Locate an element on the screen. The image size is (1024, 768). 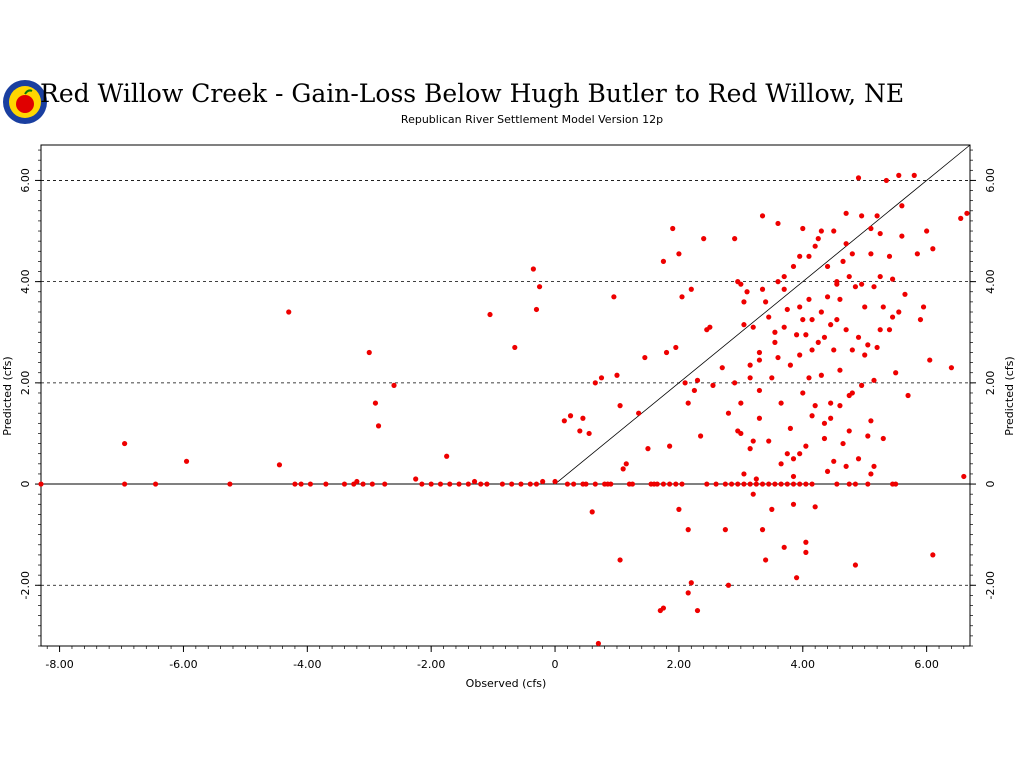
y-tick-label: 0 is located at coordinates (25, 484).